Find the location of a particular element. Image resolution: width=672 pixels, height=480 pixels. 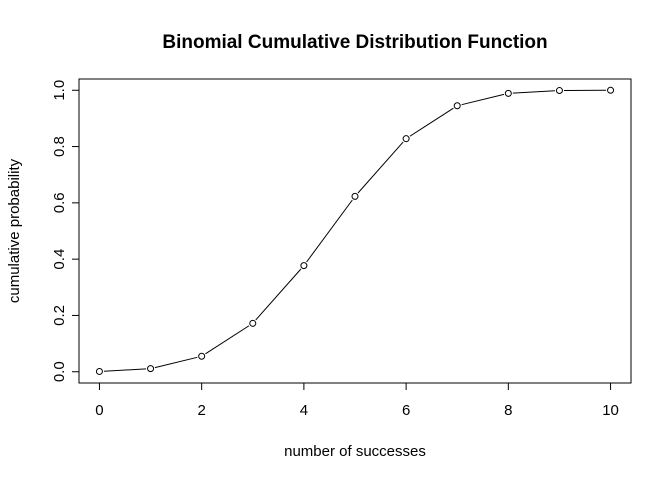

y-tick-label: 0.0 is located at coordinates (59, 371).